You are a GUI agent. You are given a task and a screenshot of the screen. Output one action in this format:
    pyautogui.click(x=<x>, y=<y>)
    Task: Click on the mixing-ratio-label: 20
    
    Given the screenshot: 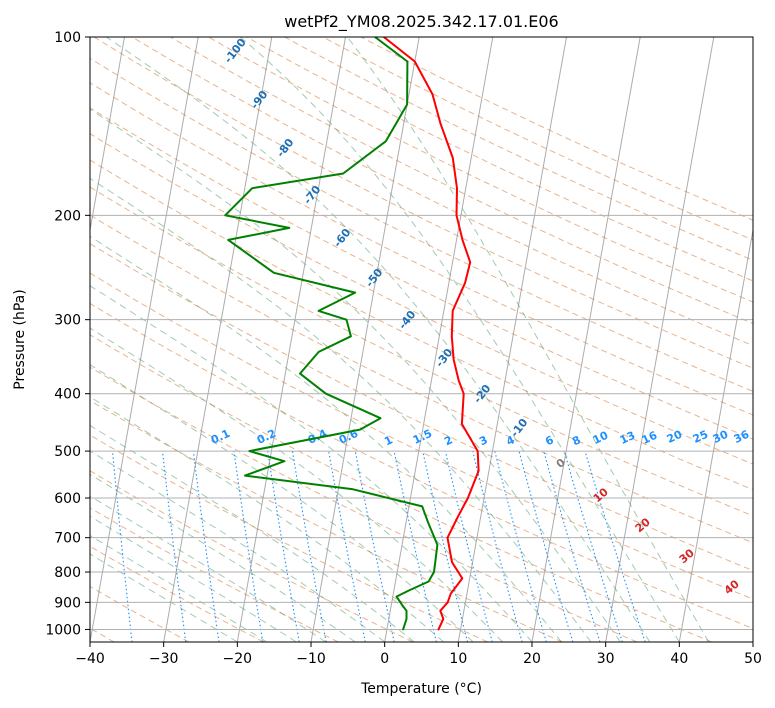 What is the action you would take?
    pyautogui.click(x=675, y=437)
    